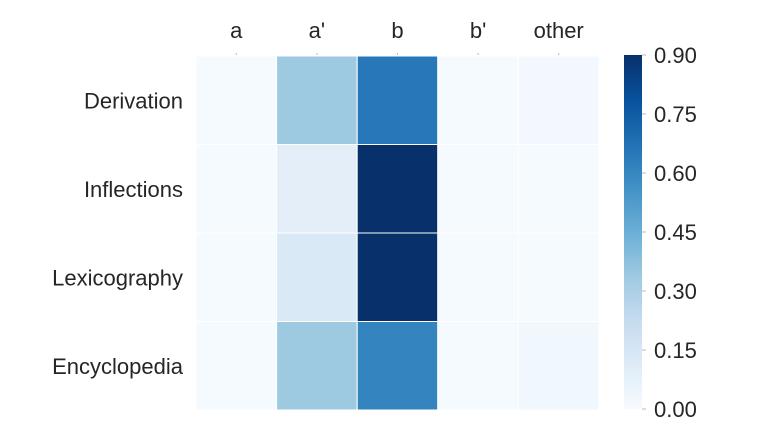 The height and width of the screenshot is (448, 758). What do you see at coordinates (317, 30) in the screenshot?
I see `column-label: a'` at bounding box center [317, 30].